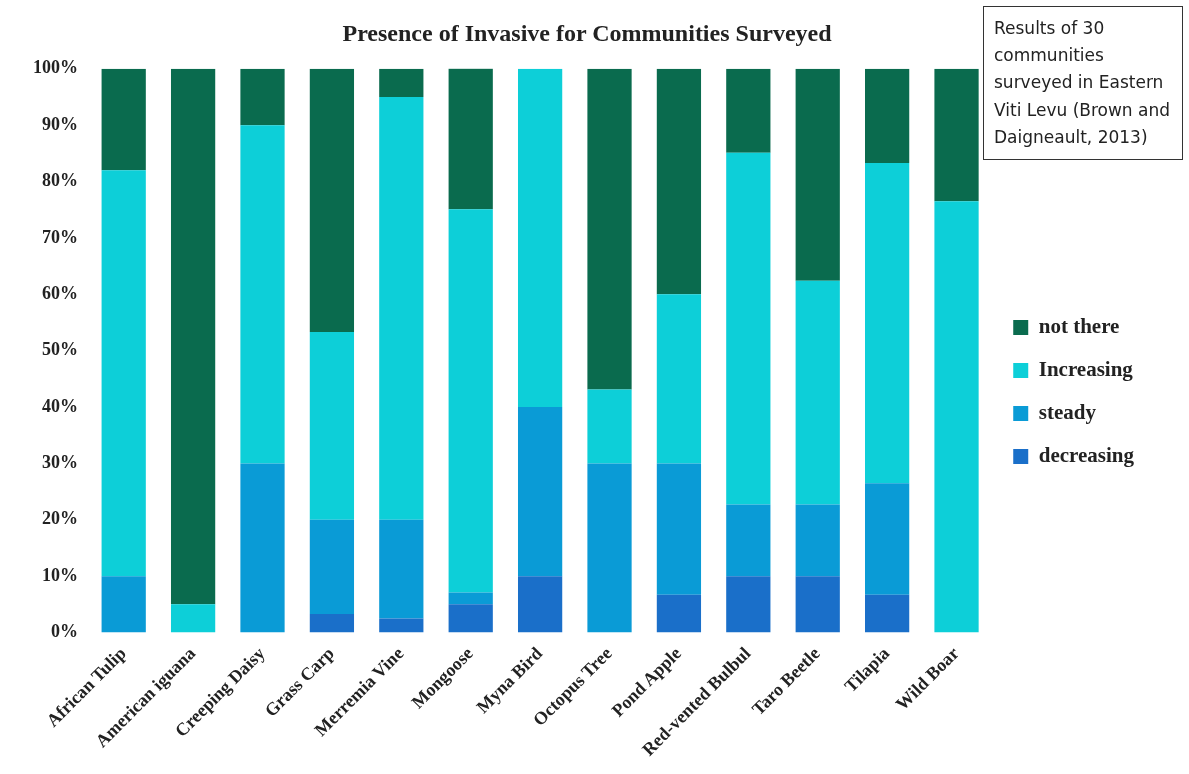  What do you see at coordinates (60, 462) in the screenshot?
I see `y-tick-label: 30%` at bounding box center [60, 462].